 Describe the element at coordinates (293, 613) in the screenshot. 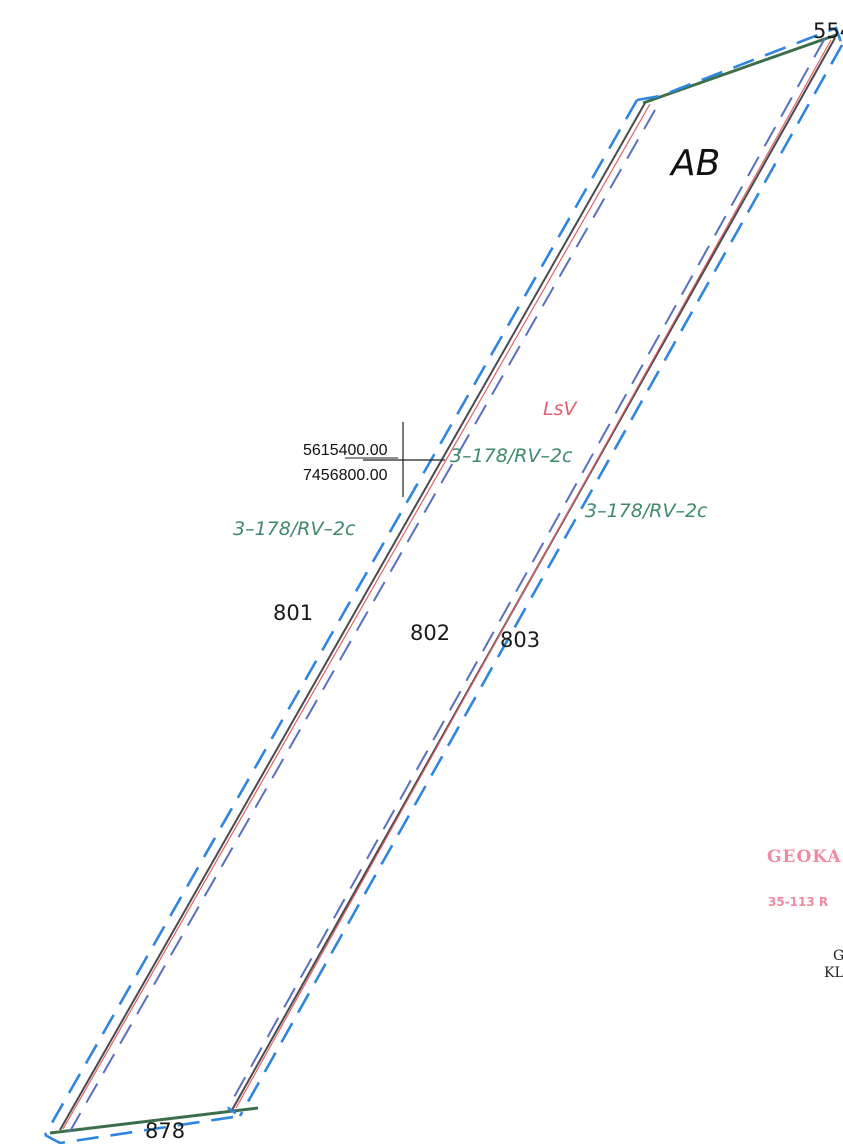

I see `parcel-label-801: 801` at that location.